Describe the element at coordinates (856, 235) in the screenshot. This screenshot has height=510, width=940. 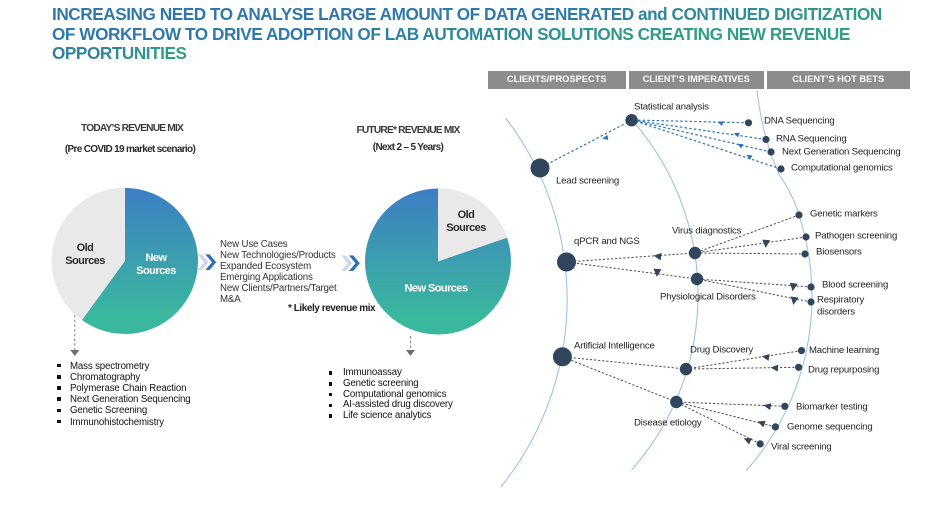
I see `svg-text: Pathogen screening` at that location.